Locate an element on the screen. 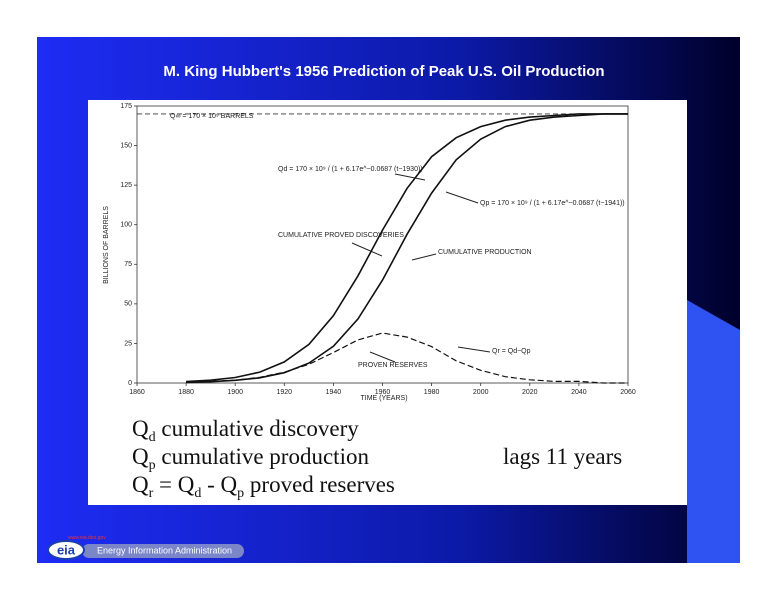 Image resolution: width=776 pixels, height=600 pixels. note: Qp cumulative production is located at coordinates (250, 458).